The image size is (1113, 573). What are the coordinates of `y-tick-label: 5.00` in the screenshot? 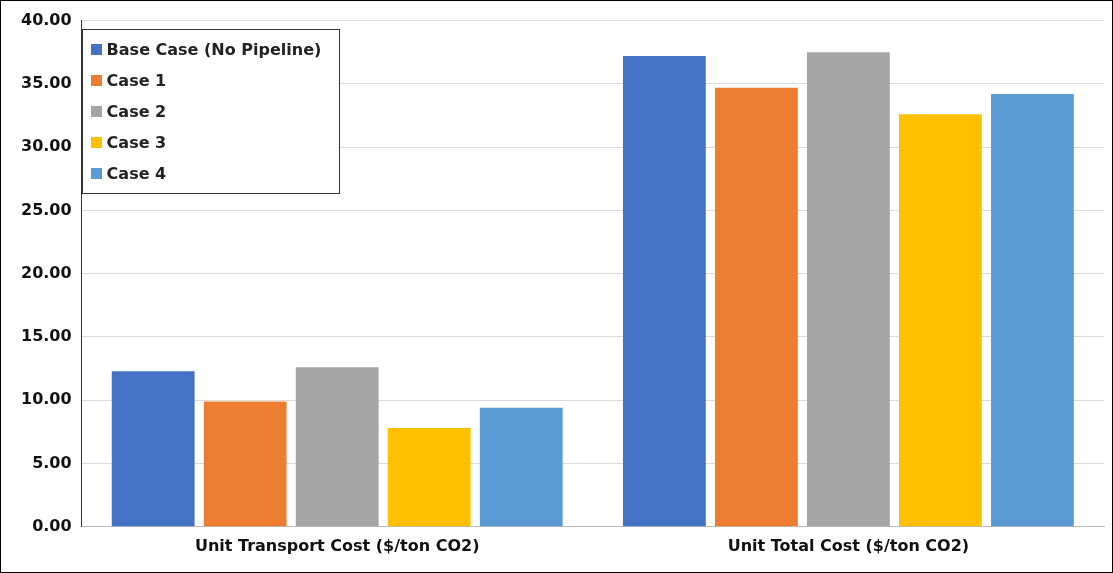 It's located at (52, 462).